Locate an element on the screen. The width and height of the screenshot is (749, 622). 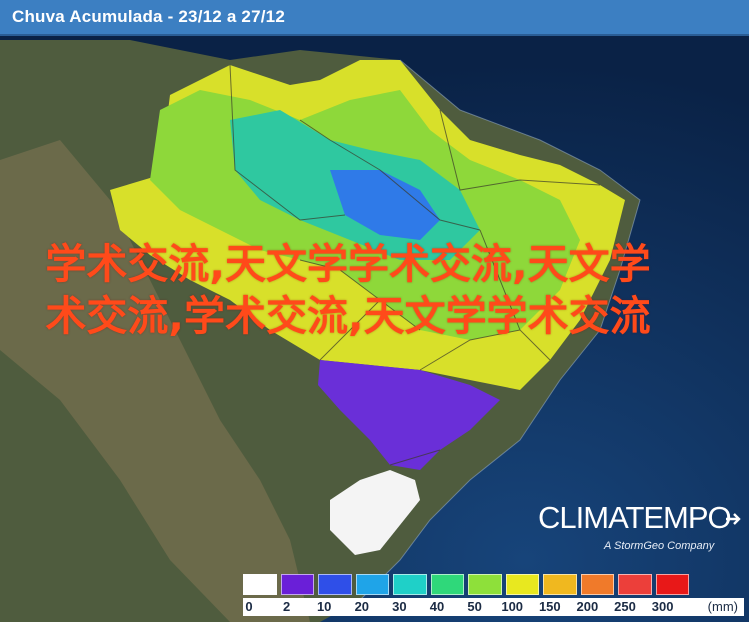
legend-label: 2 is located at coordinates (286, 606).